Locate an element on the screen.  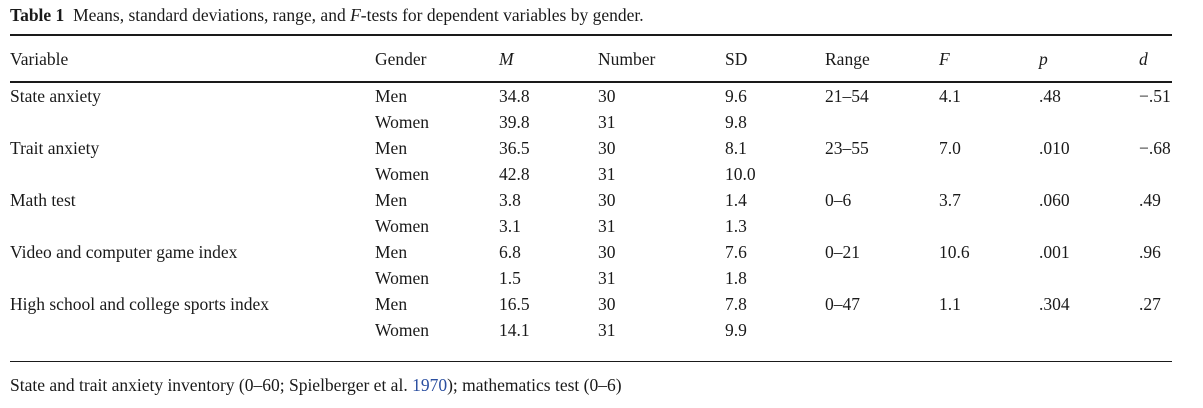
table-row: Women 42.8 31 10.0 is located at coordinates (591, 174).